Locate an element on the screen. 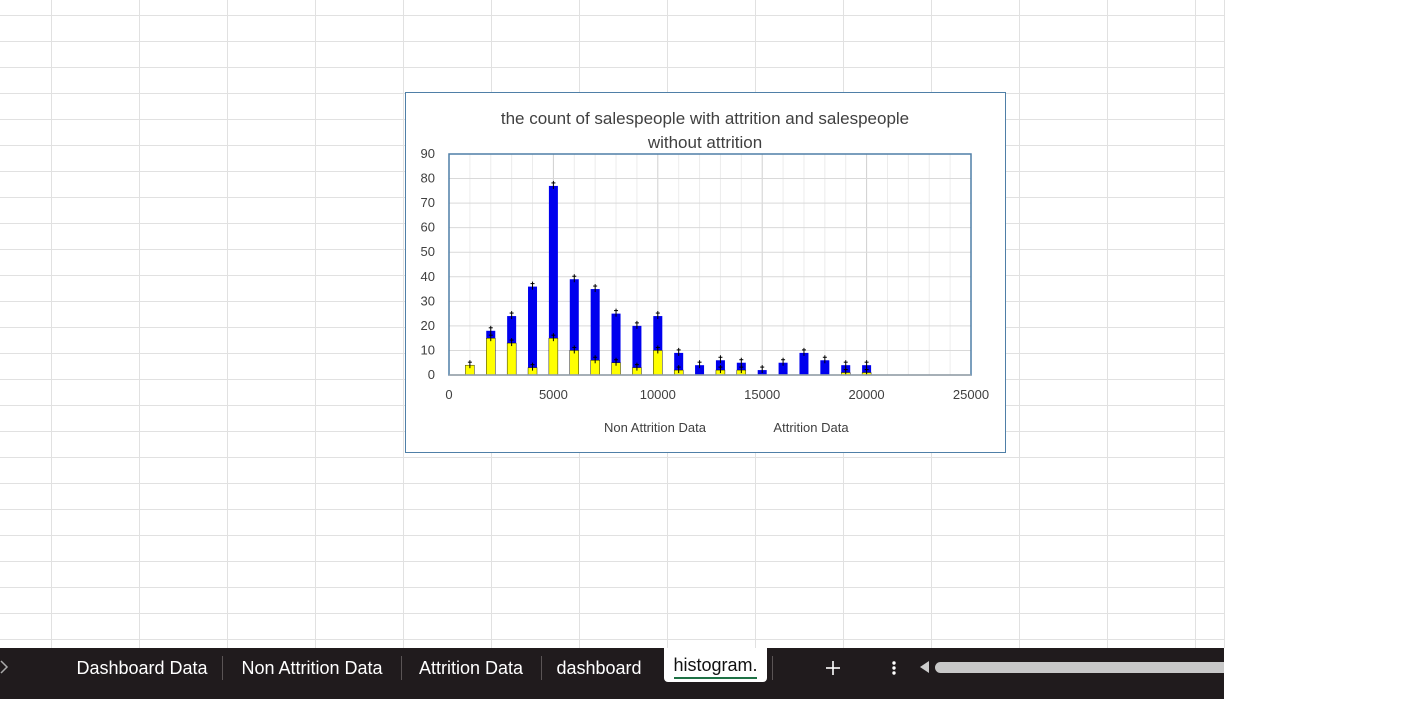  tab-label: histogram. is located at coordinates (715, 665).